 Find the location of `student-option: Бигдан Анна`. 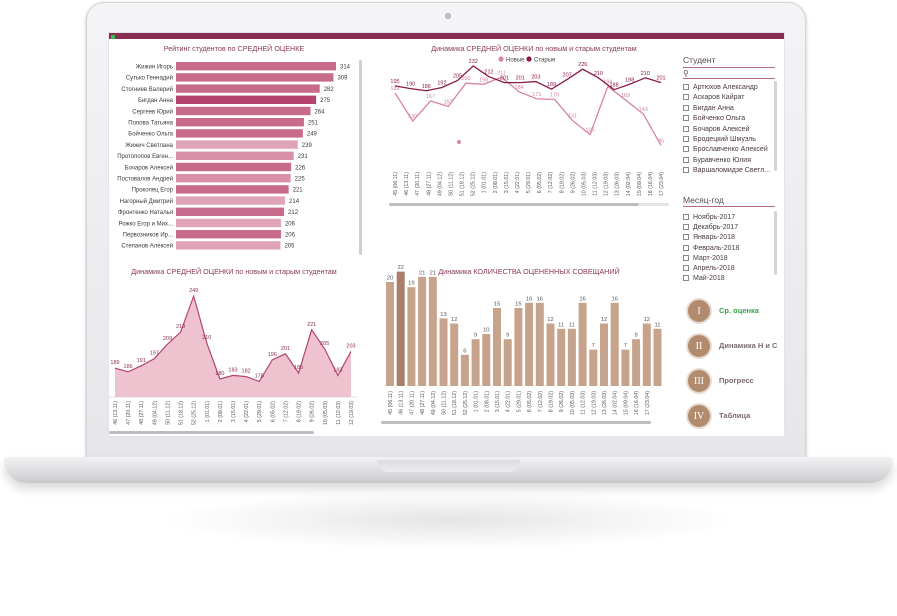

student-option: Бигдан Анна is located at coordinates (708, 108).